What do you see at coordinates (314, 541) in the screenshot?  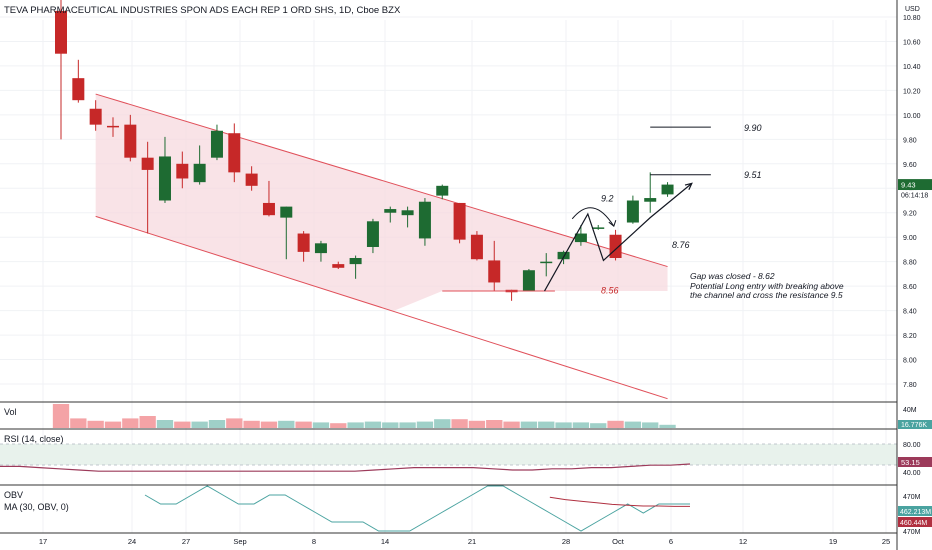 I see `time-tick-label: 8` at bounding box center [314, 541].